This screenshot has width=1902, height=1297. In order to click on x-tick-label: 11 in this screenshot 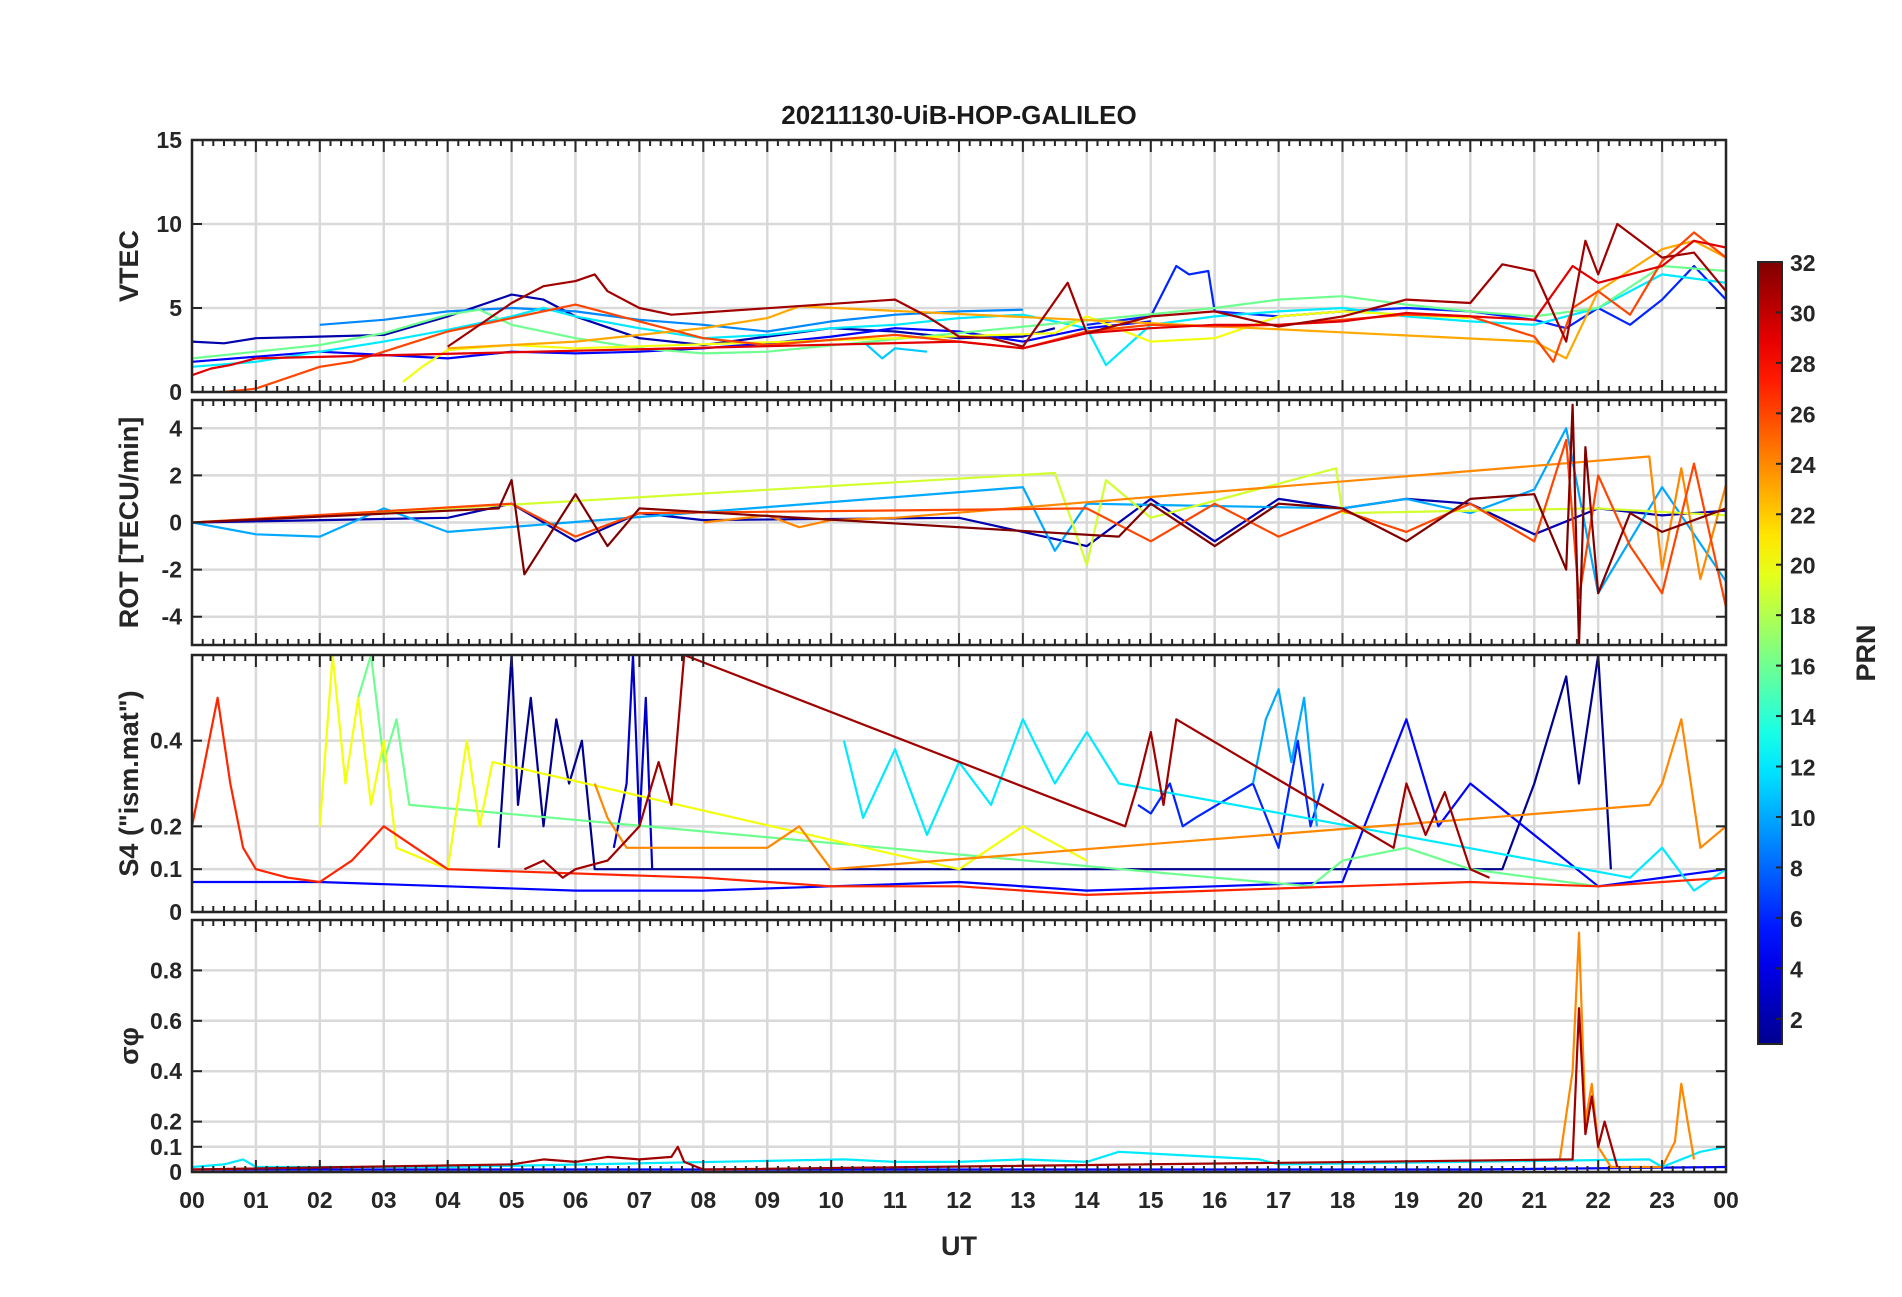, I will do `click(895, 1200)`.